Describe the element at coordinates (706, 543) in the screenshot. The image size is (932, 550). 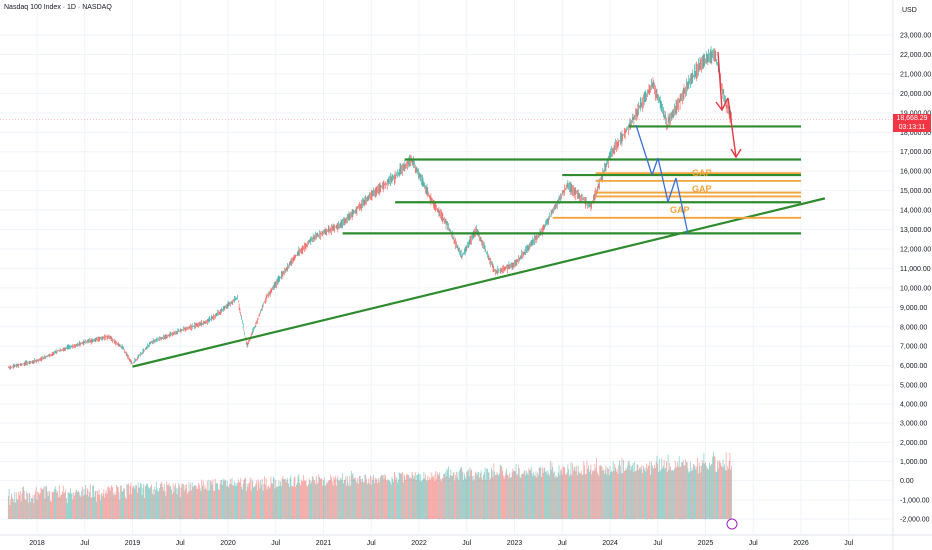
I see `time-tick-label: 2025` at that location.